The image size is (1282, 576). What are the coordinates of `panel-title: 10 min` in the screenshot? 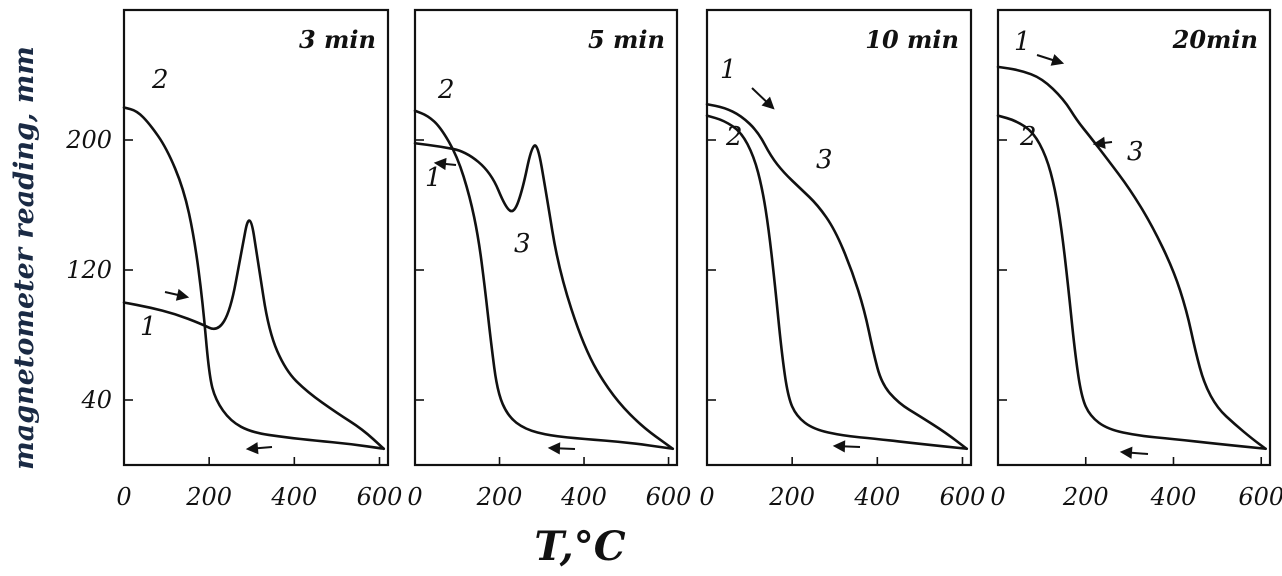 It's located at (912, 39).